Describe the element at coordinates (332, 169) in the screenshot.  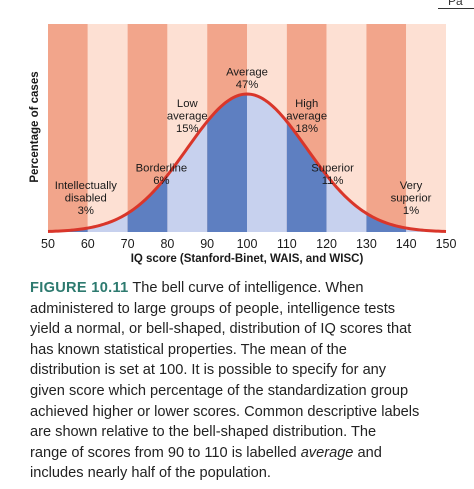
I see `category-label-superior: Superior` at that location.